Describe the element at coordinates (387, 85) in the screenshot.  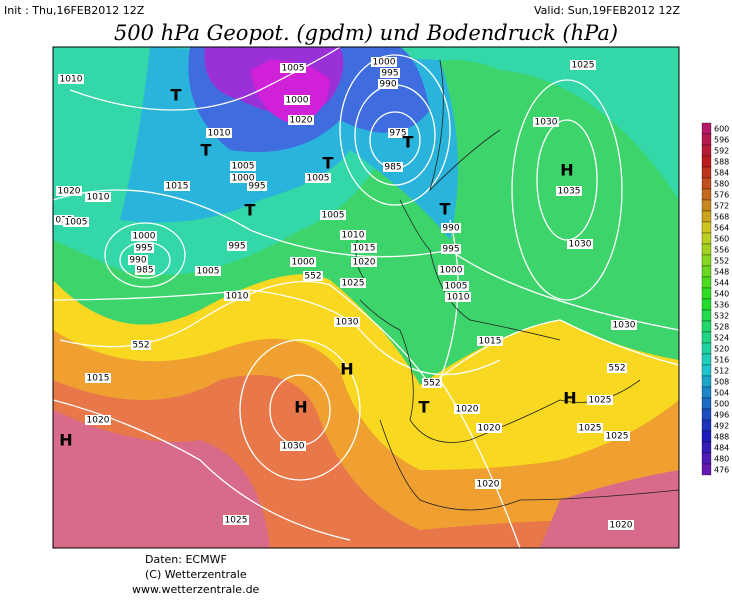
I see `isobar-label: 990` at that location.